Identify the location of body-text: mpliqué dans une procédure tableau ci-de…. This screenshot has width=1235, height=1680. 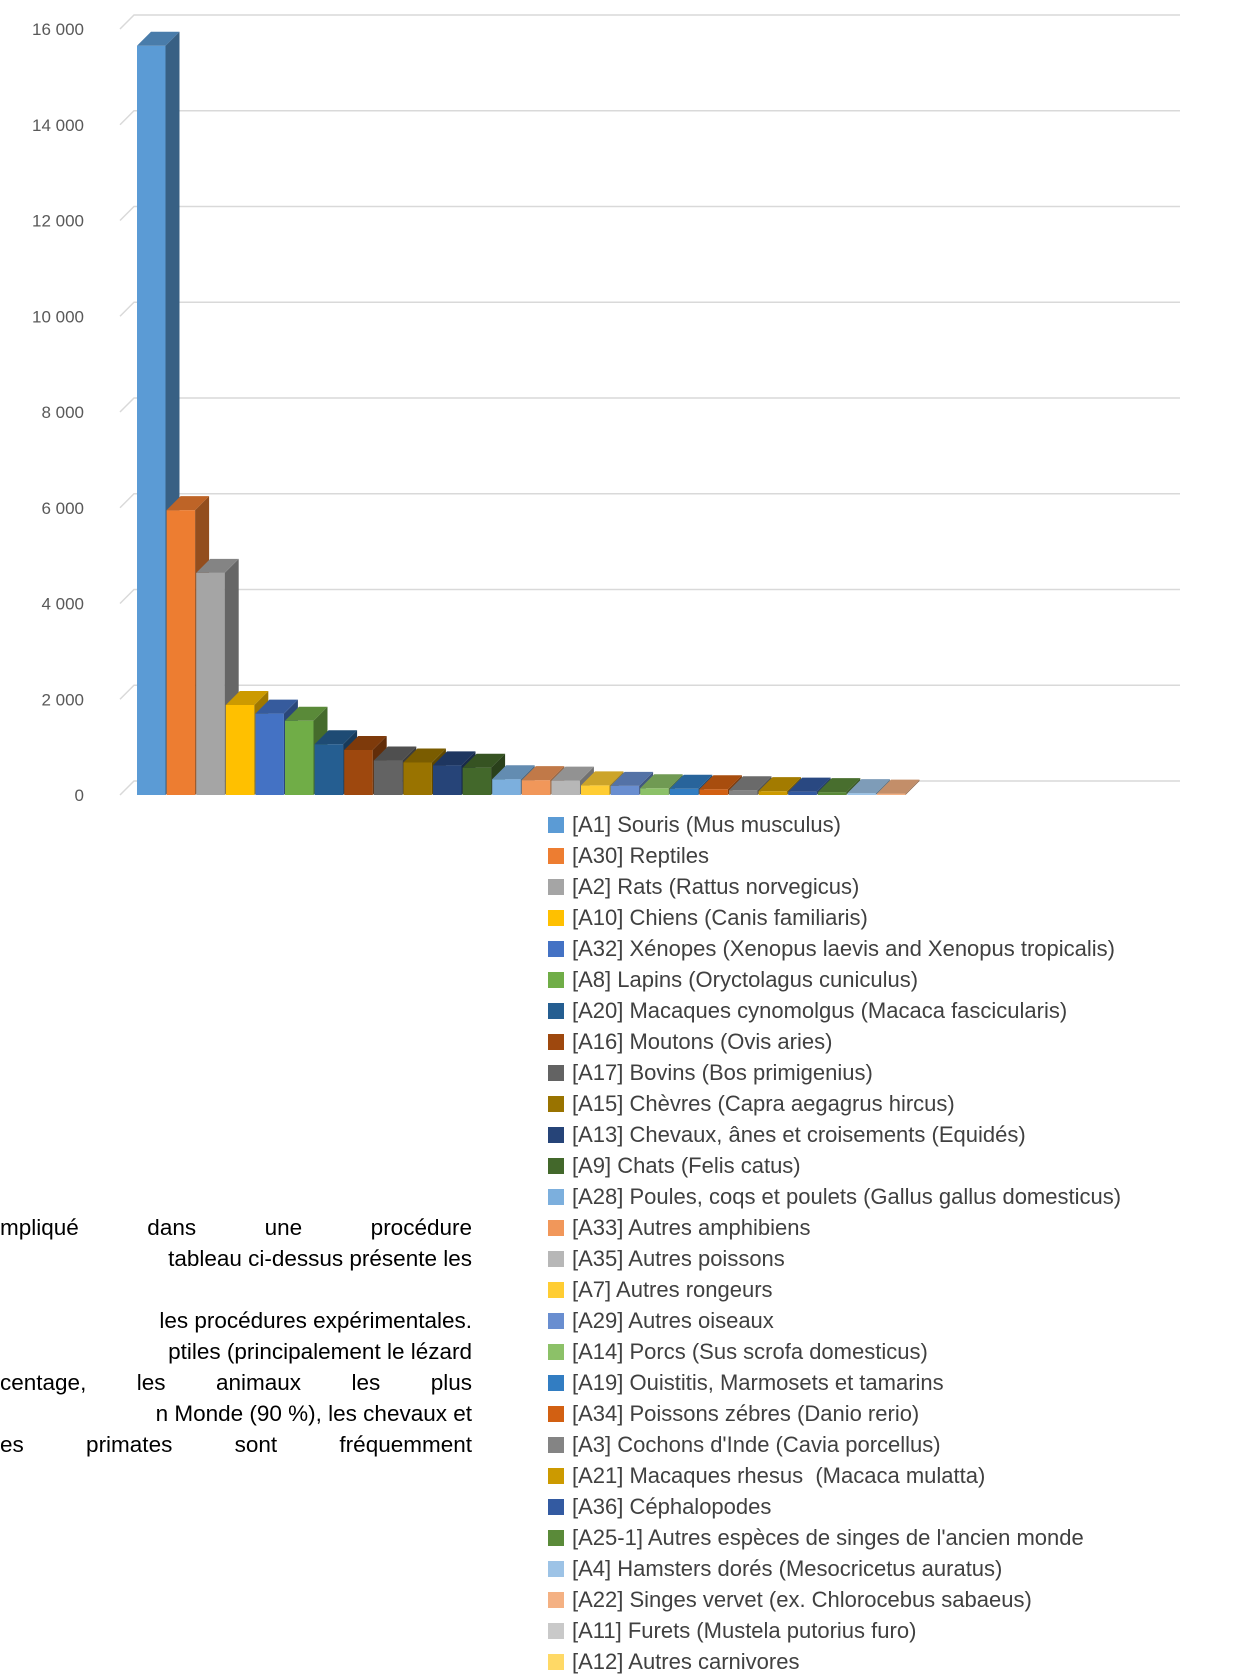
(236, 1336).